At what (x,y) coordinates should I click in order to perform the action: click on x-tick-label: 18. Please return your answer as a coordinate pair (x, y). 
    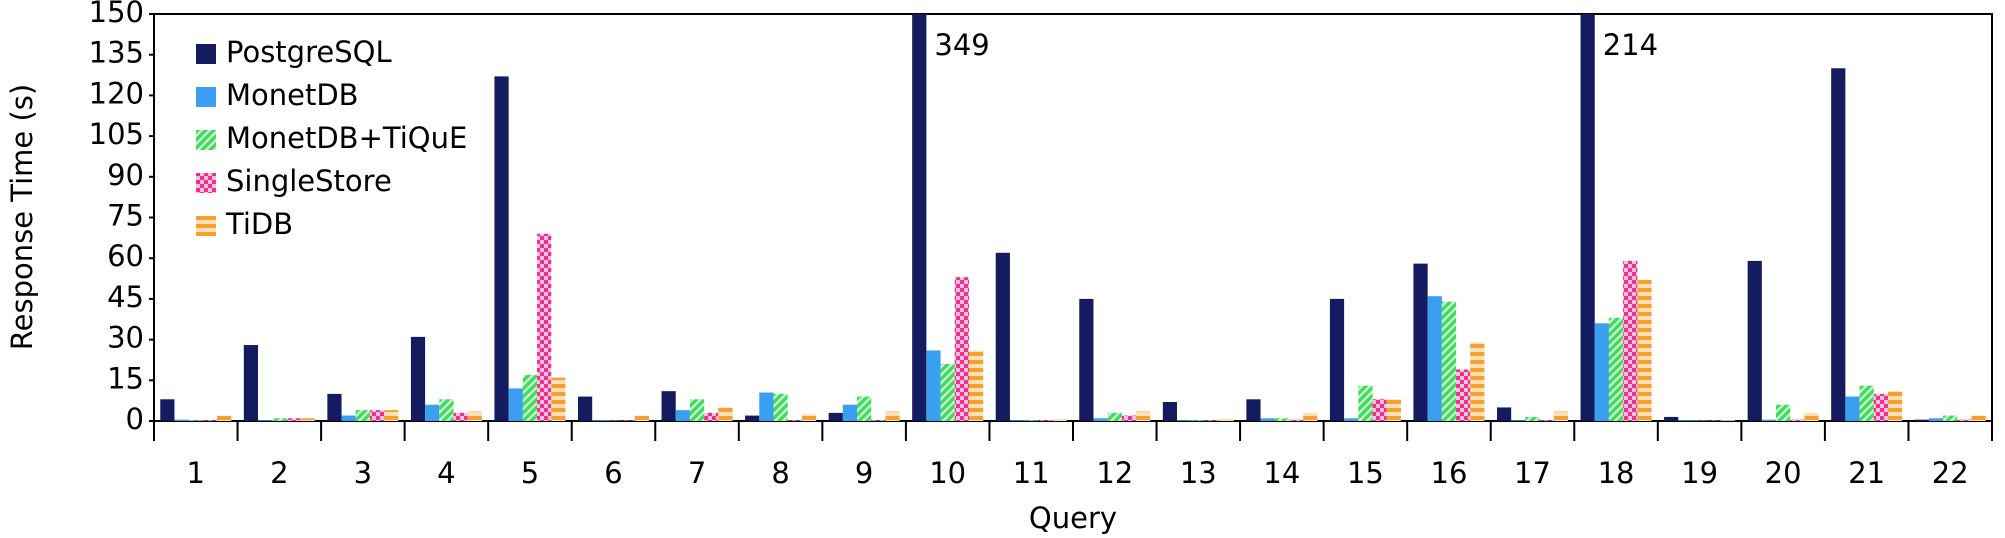
    Looking at the image, I should click on (1616, 473).